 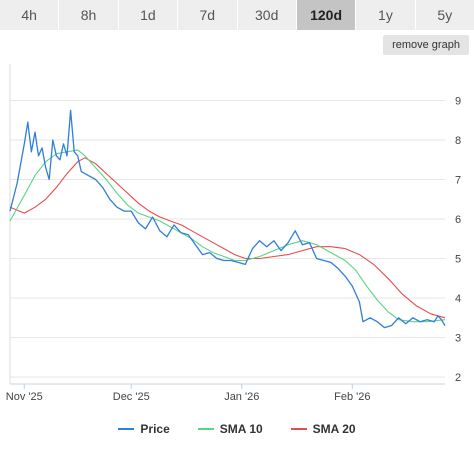 I want to click on tab-120d: 120d, so click(x=326, y=15).